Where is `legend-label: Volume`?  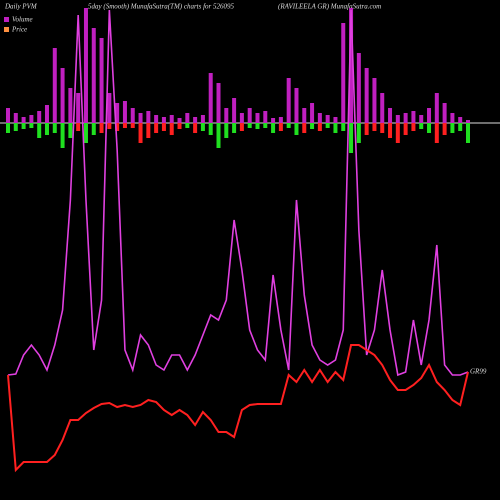
legend-label: Volume is located at coordinates (22, 20).